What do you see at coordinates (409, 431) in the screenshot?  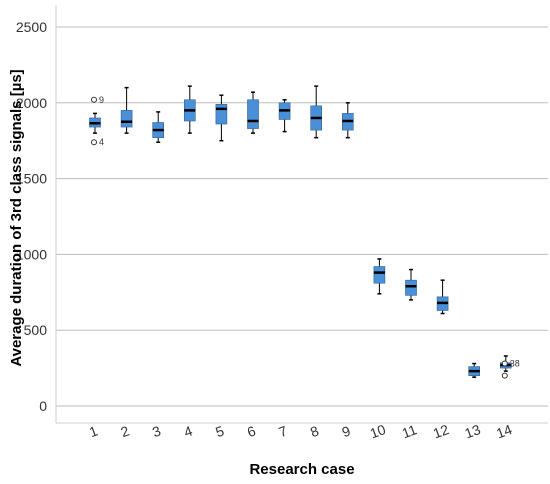 I see `x-tick-label-11: 11` at bounding box center [409, 431].